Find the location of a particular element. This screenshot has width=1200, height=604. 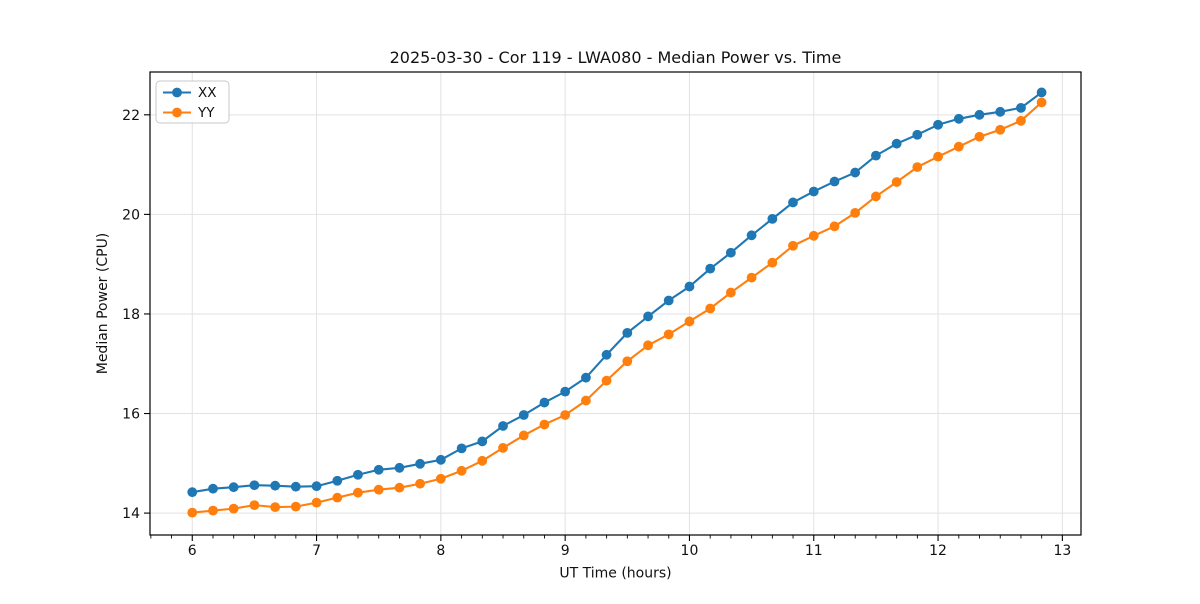

y-tick-label: 22 is located at coordinates (131, 116).